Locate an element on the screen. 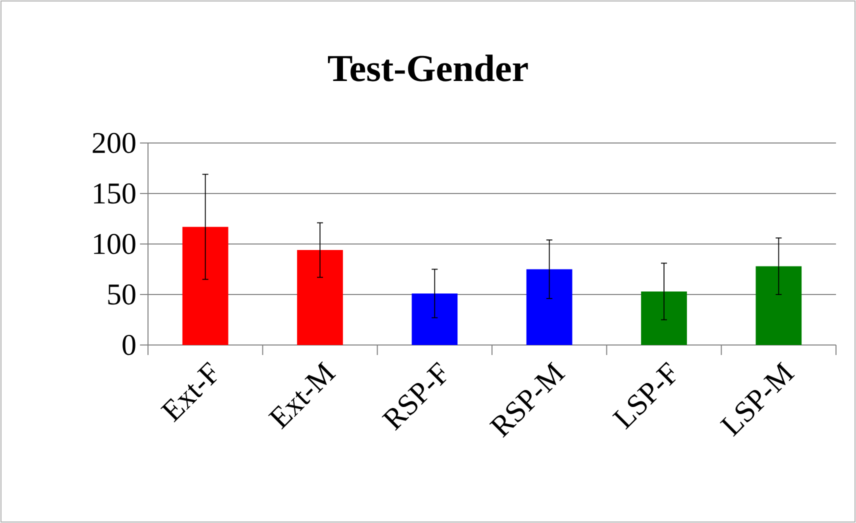 This screenshot has height=523, width=856. y-tick-label: 0 is located at coordinates (129, 345).